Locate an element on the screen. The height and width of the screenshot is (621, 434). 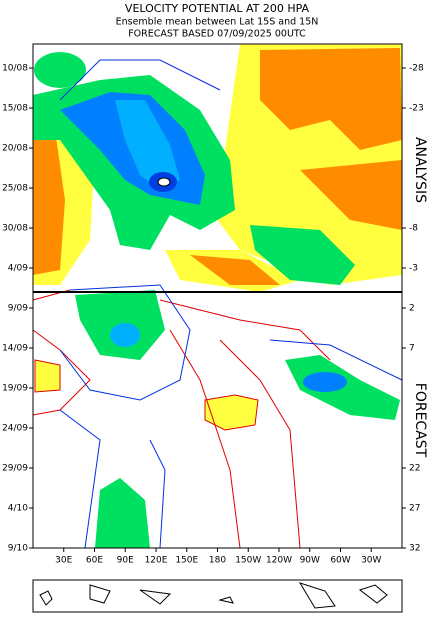
y2-tick-label: 27 is located at coordinates (414, 509).